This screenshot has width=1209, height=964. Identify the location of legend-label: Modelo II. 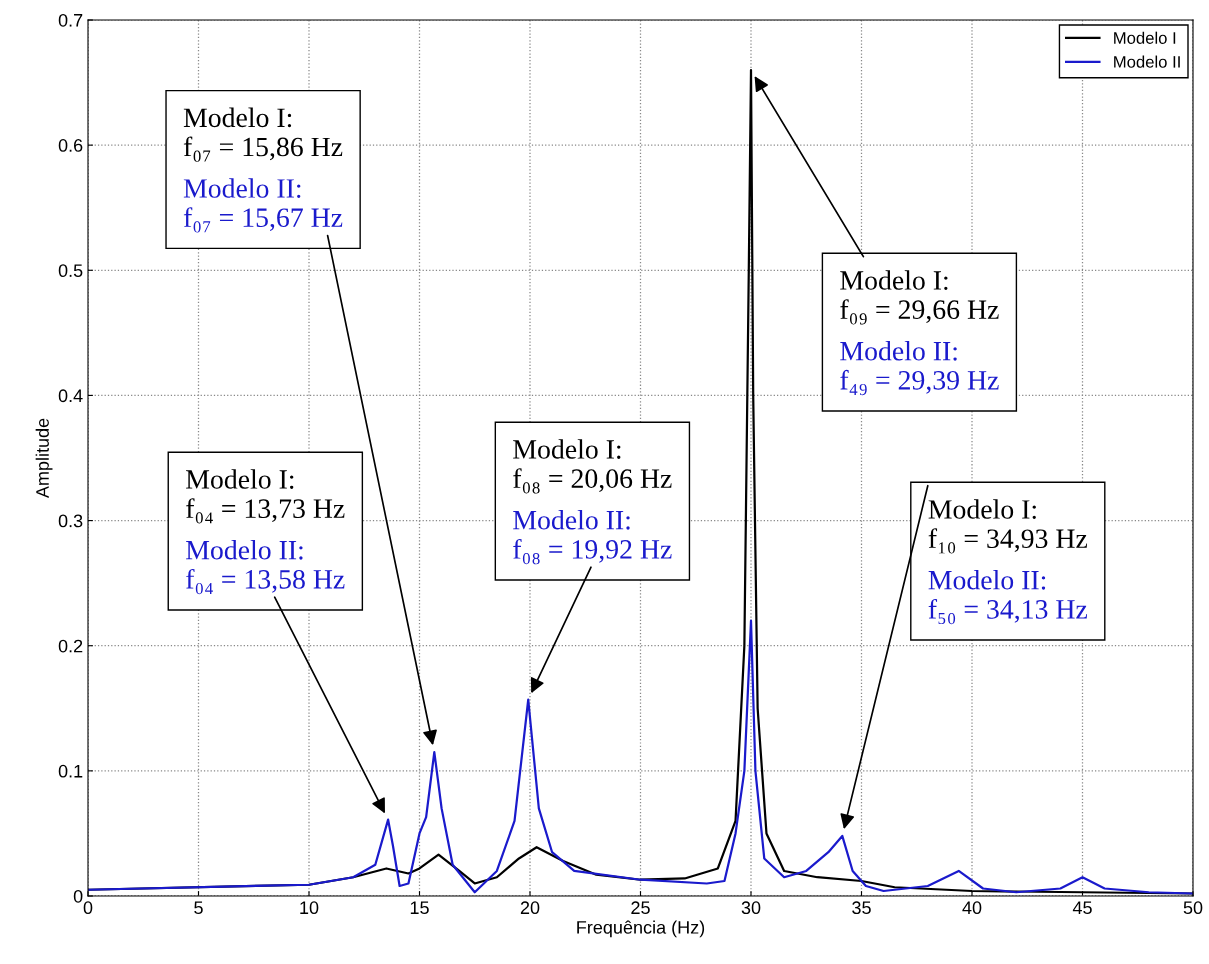
(1147, 61).